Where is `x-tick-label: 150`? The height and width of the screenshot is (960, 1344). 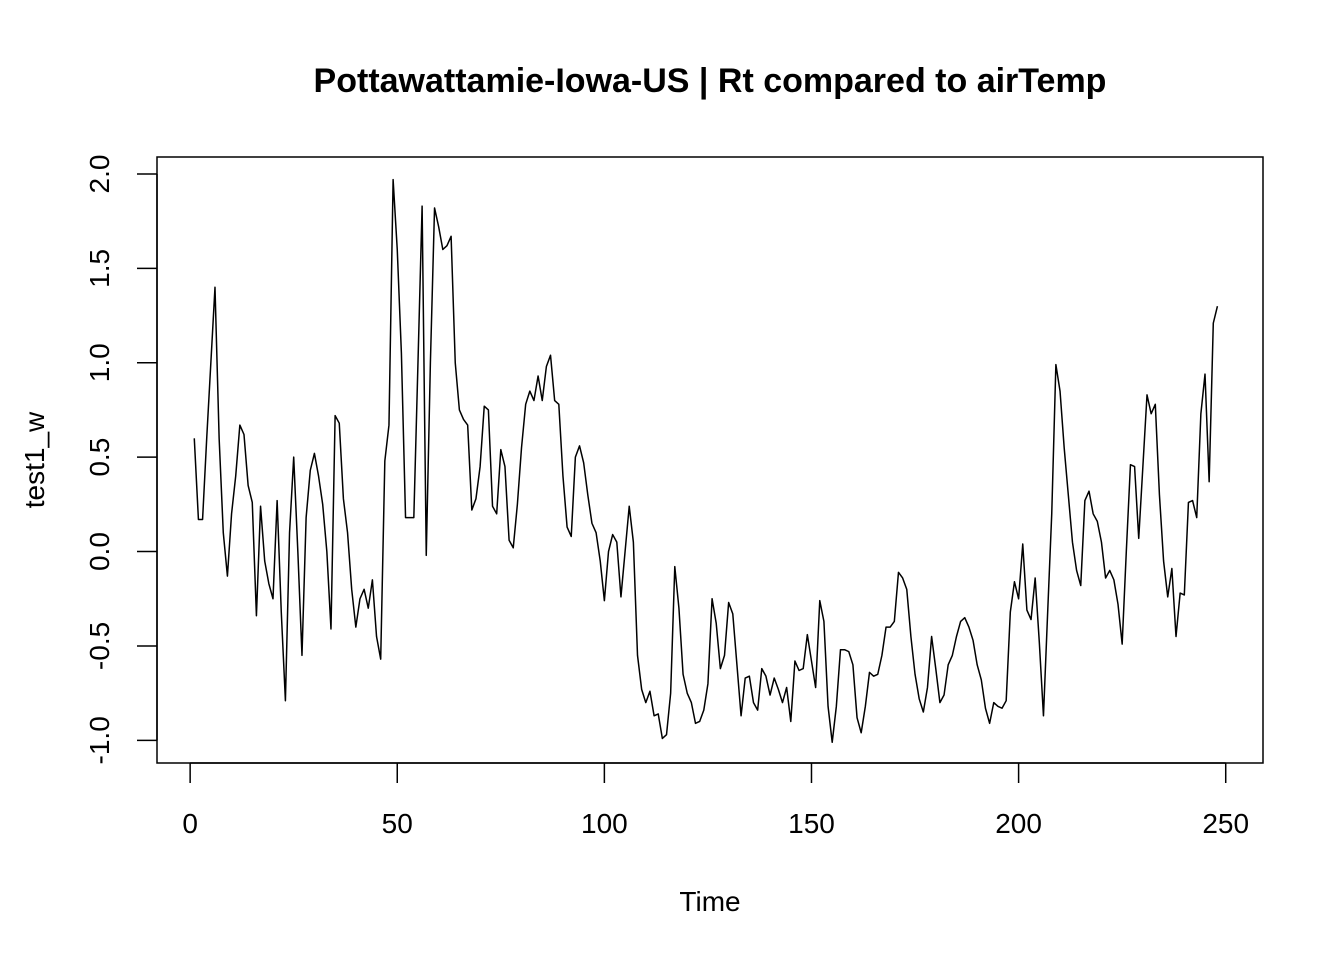
x-tick-label: 150 is located at coordinates (811, 823).